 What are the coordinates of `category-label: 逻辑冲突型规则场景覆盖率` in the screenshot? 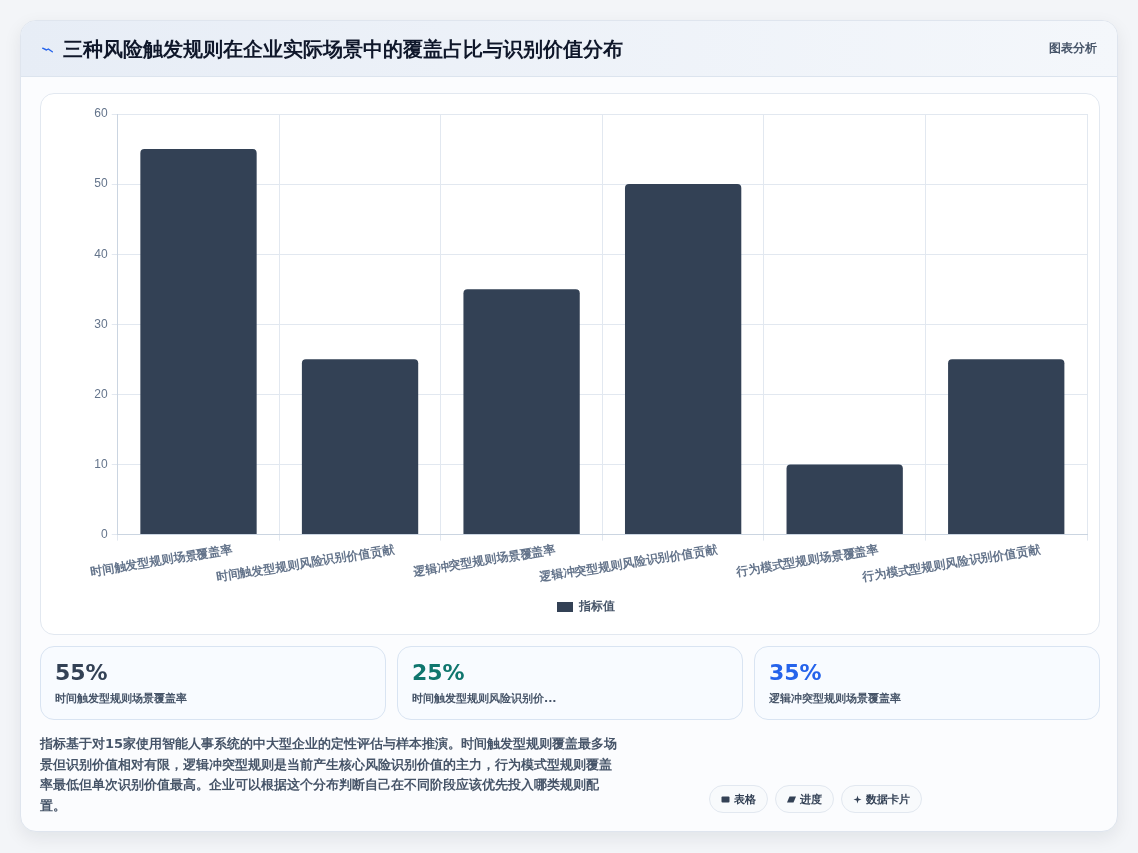 It's located at (835, 699).